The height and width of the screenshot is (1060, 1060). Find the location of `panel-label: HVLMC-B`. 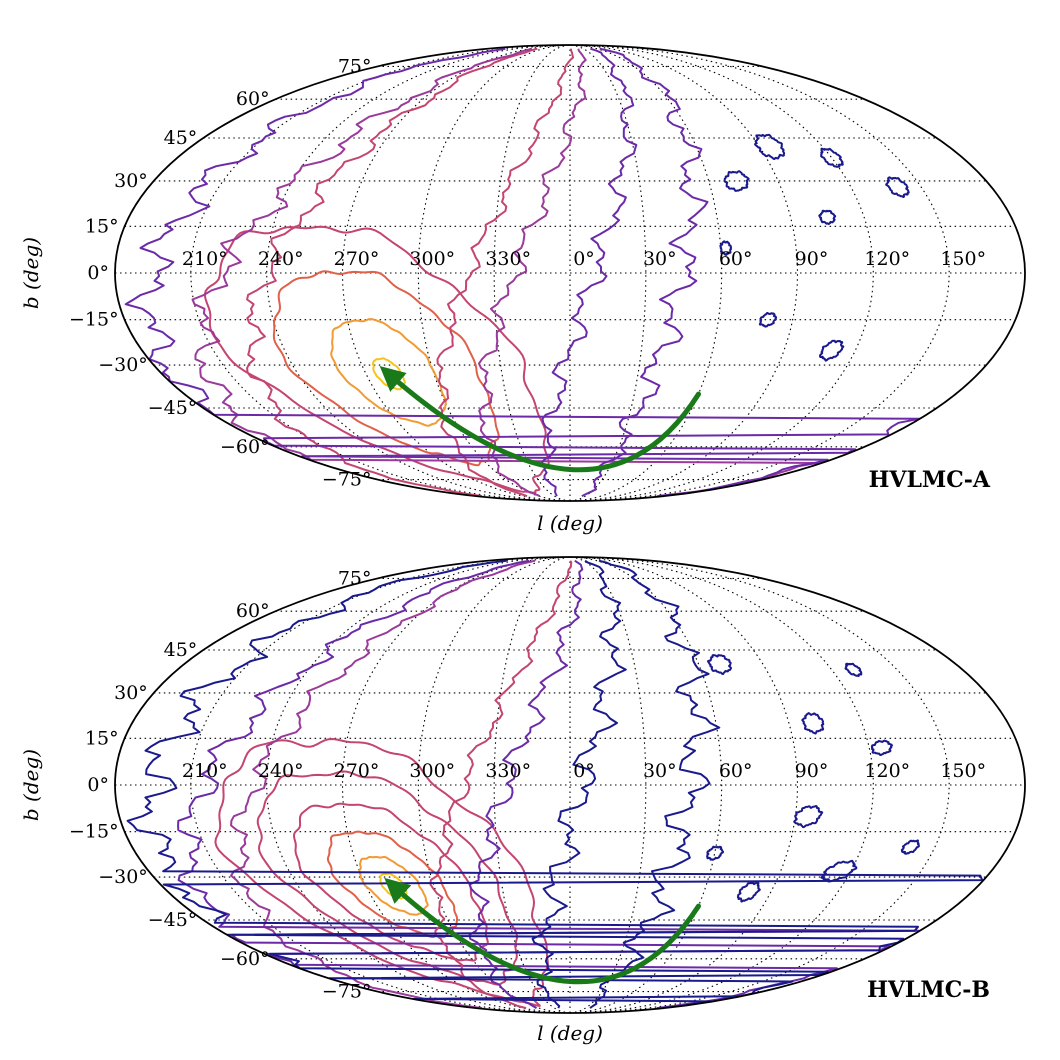

panel-label: HVLMC-B is located at coordinates (928, 990).